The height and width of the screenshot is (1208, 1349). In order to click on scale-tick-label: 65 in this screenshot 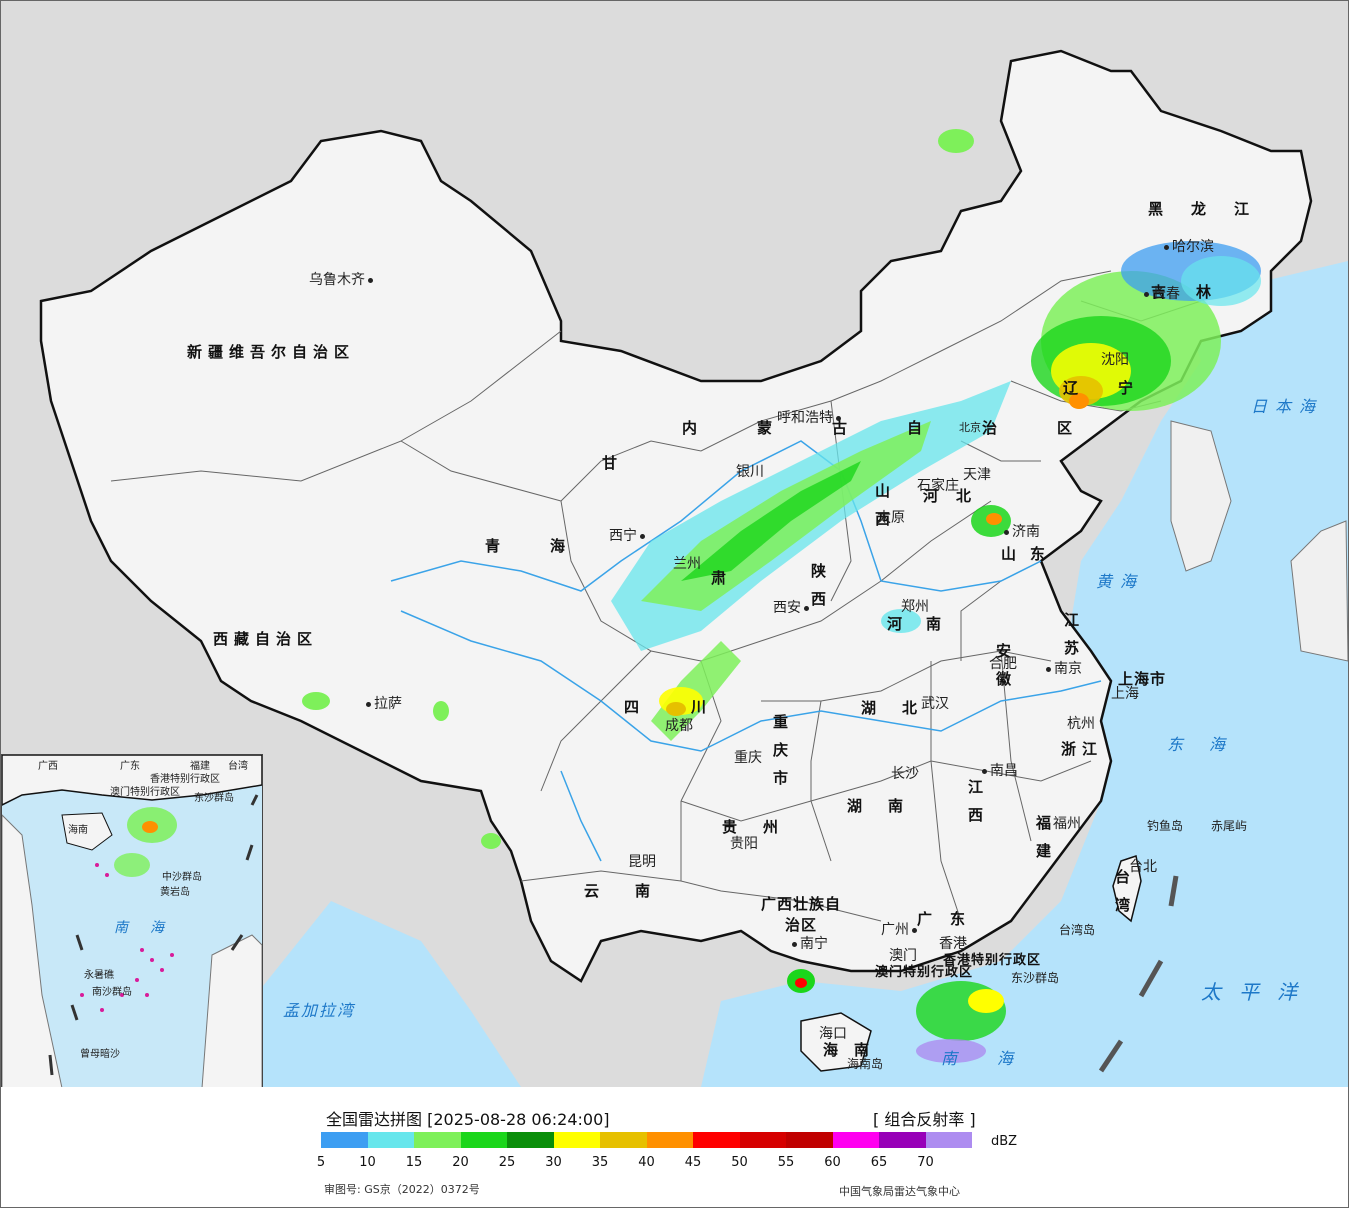, I will do `click(879, 1162)`.